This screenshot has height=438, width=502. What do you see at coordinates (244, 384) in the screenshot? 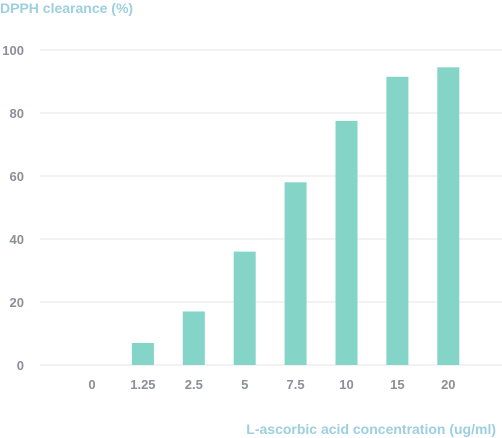
I see `x-tick-label: 5` at bounding box center [244, 384].